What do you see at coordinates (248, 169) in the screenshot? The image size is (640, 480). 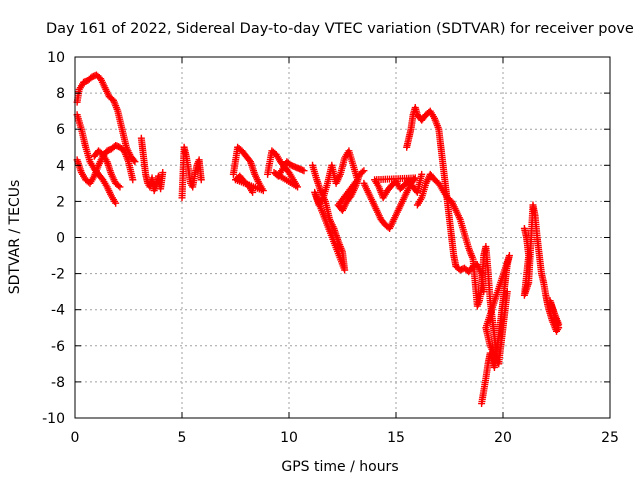 I see `series-track-g` at bounding box center [248, 169].